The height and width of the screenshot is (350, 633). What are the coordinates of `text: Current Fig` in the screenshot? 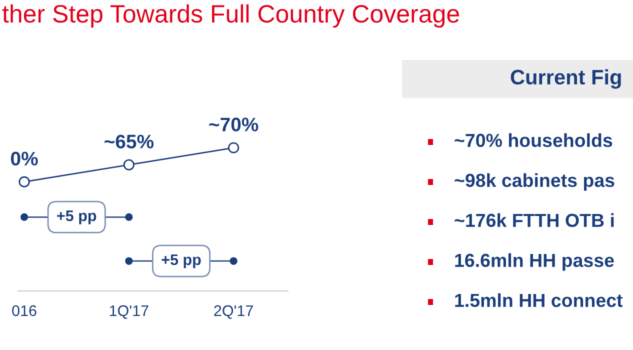 It's located at (565, 79).